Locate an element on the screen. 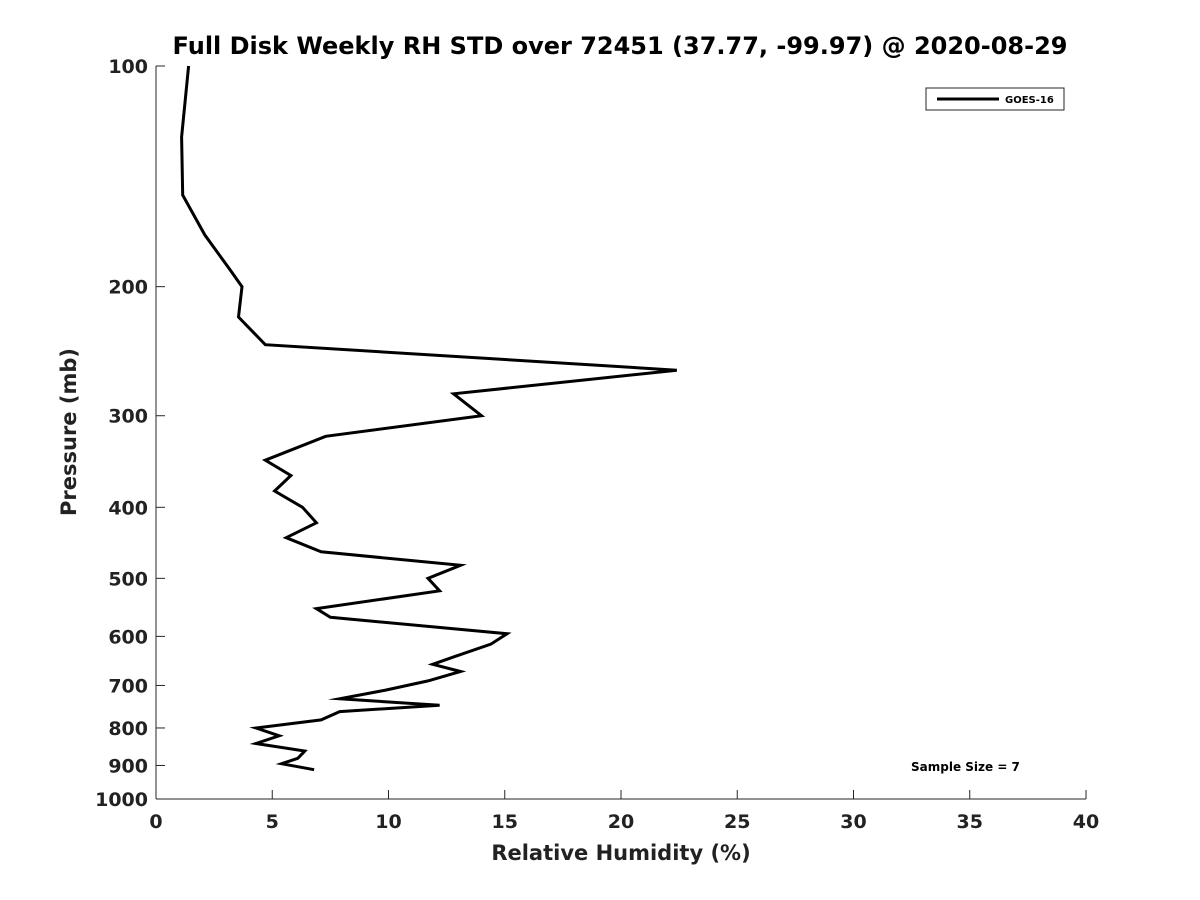 This screenshot has width=1200, height=900. y-tick-label: 900 is located at coordinates (128, 766).